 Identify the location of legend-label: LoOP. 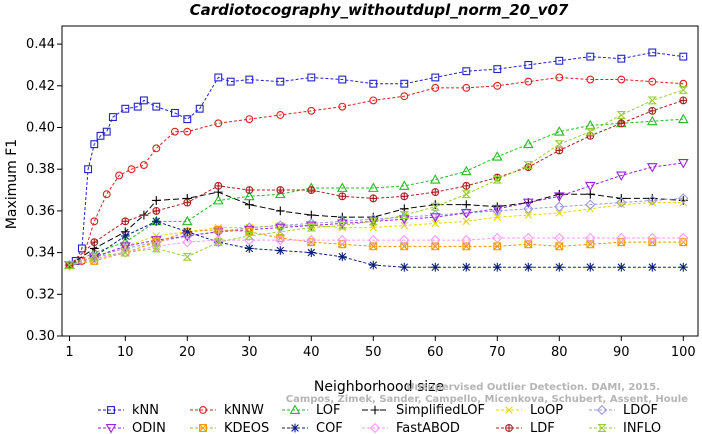
(546, 410).